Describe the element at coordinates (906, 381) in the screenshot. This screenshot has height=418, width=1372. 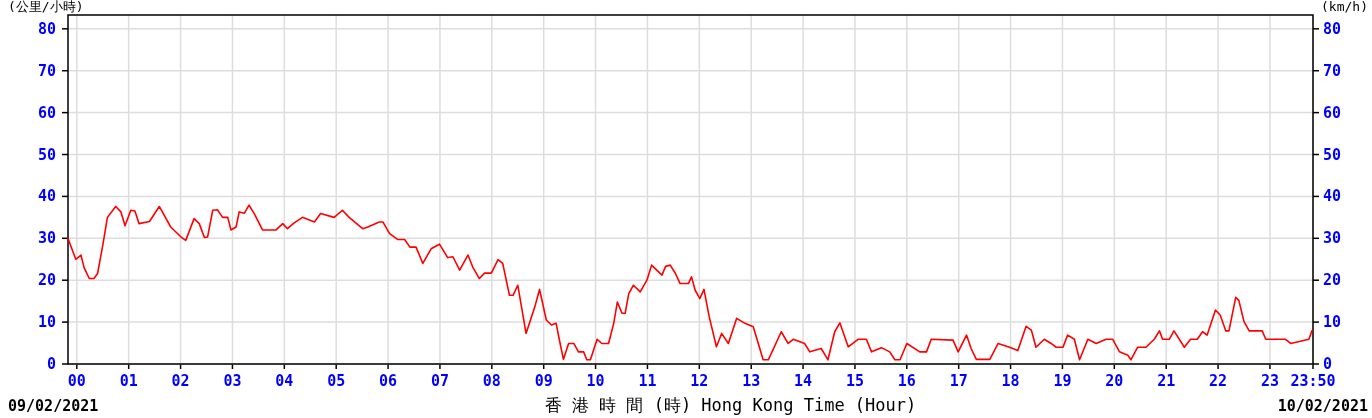
I see `x-tick-label: 16` at that location.